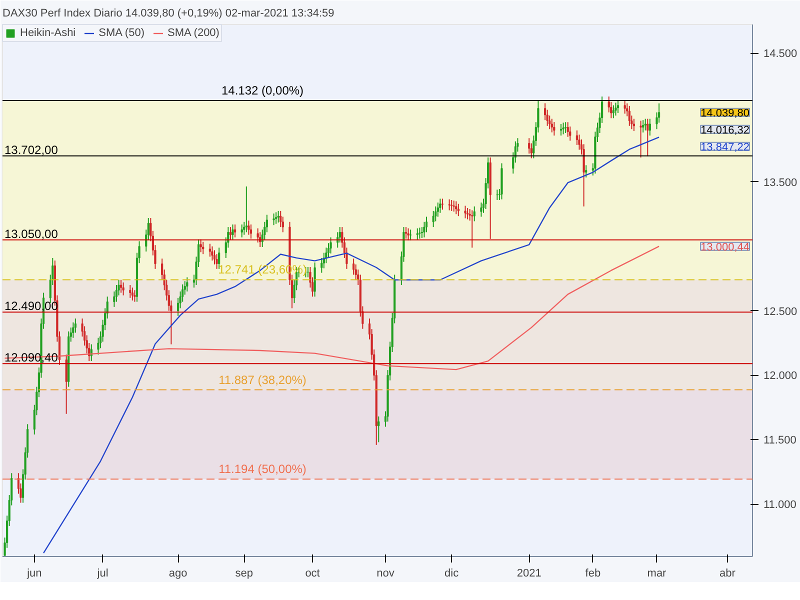 This screenshot has height=600, width=800. Describe the element at coordinates (312, 574) in the screenshot. I see `x-tick-label: oct` at that location.